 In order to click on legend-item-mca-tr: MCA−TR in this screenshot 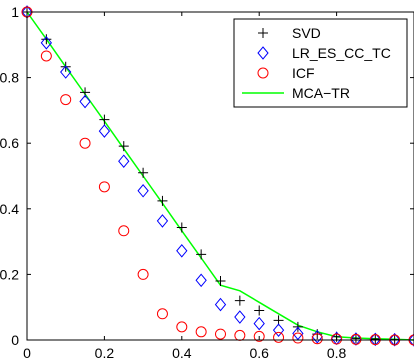, I will do `click(296, 93)`.